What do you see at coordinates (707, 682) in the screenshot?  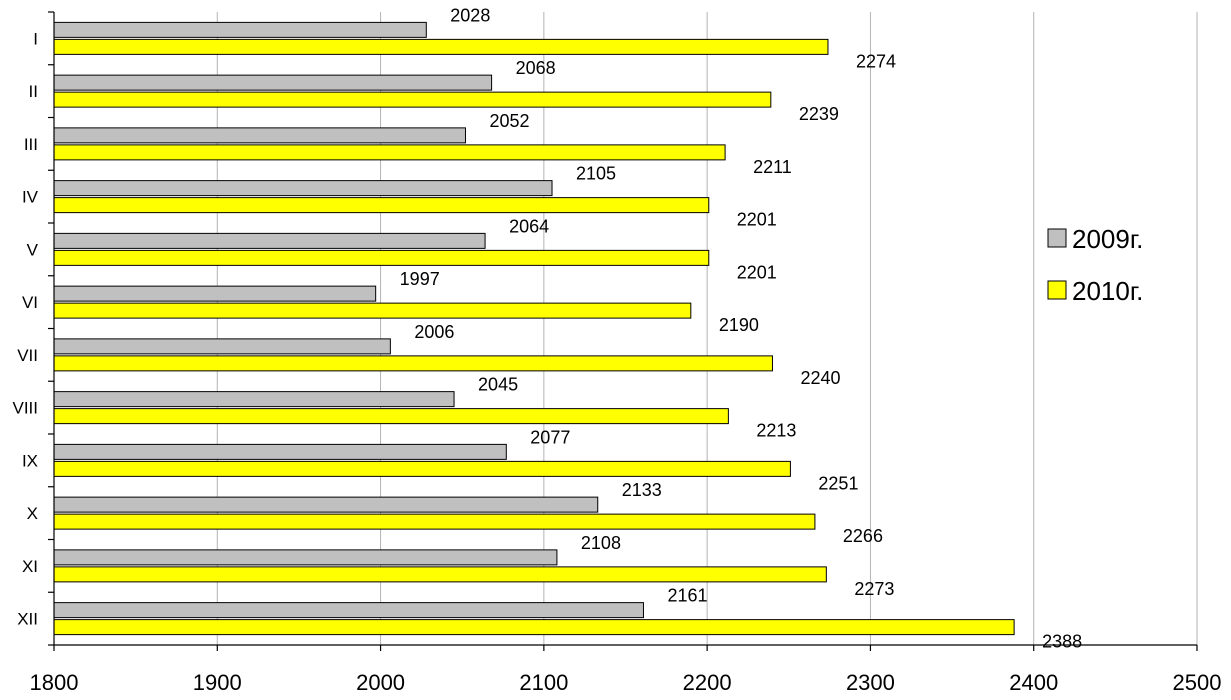 I see `x-tick-label-2200: 2200` at bounding box center [707, 682].